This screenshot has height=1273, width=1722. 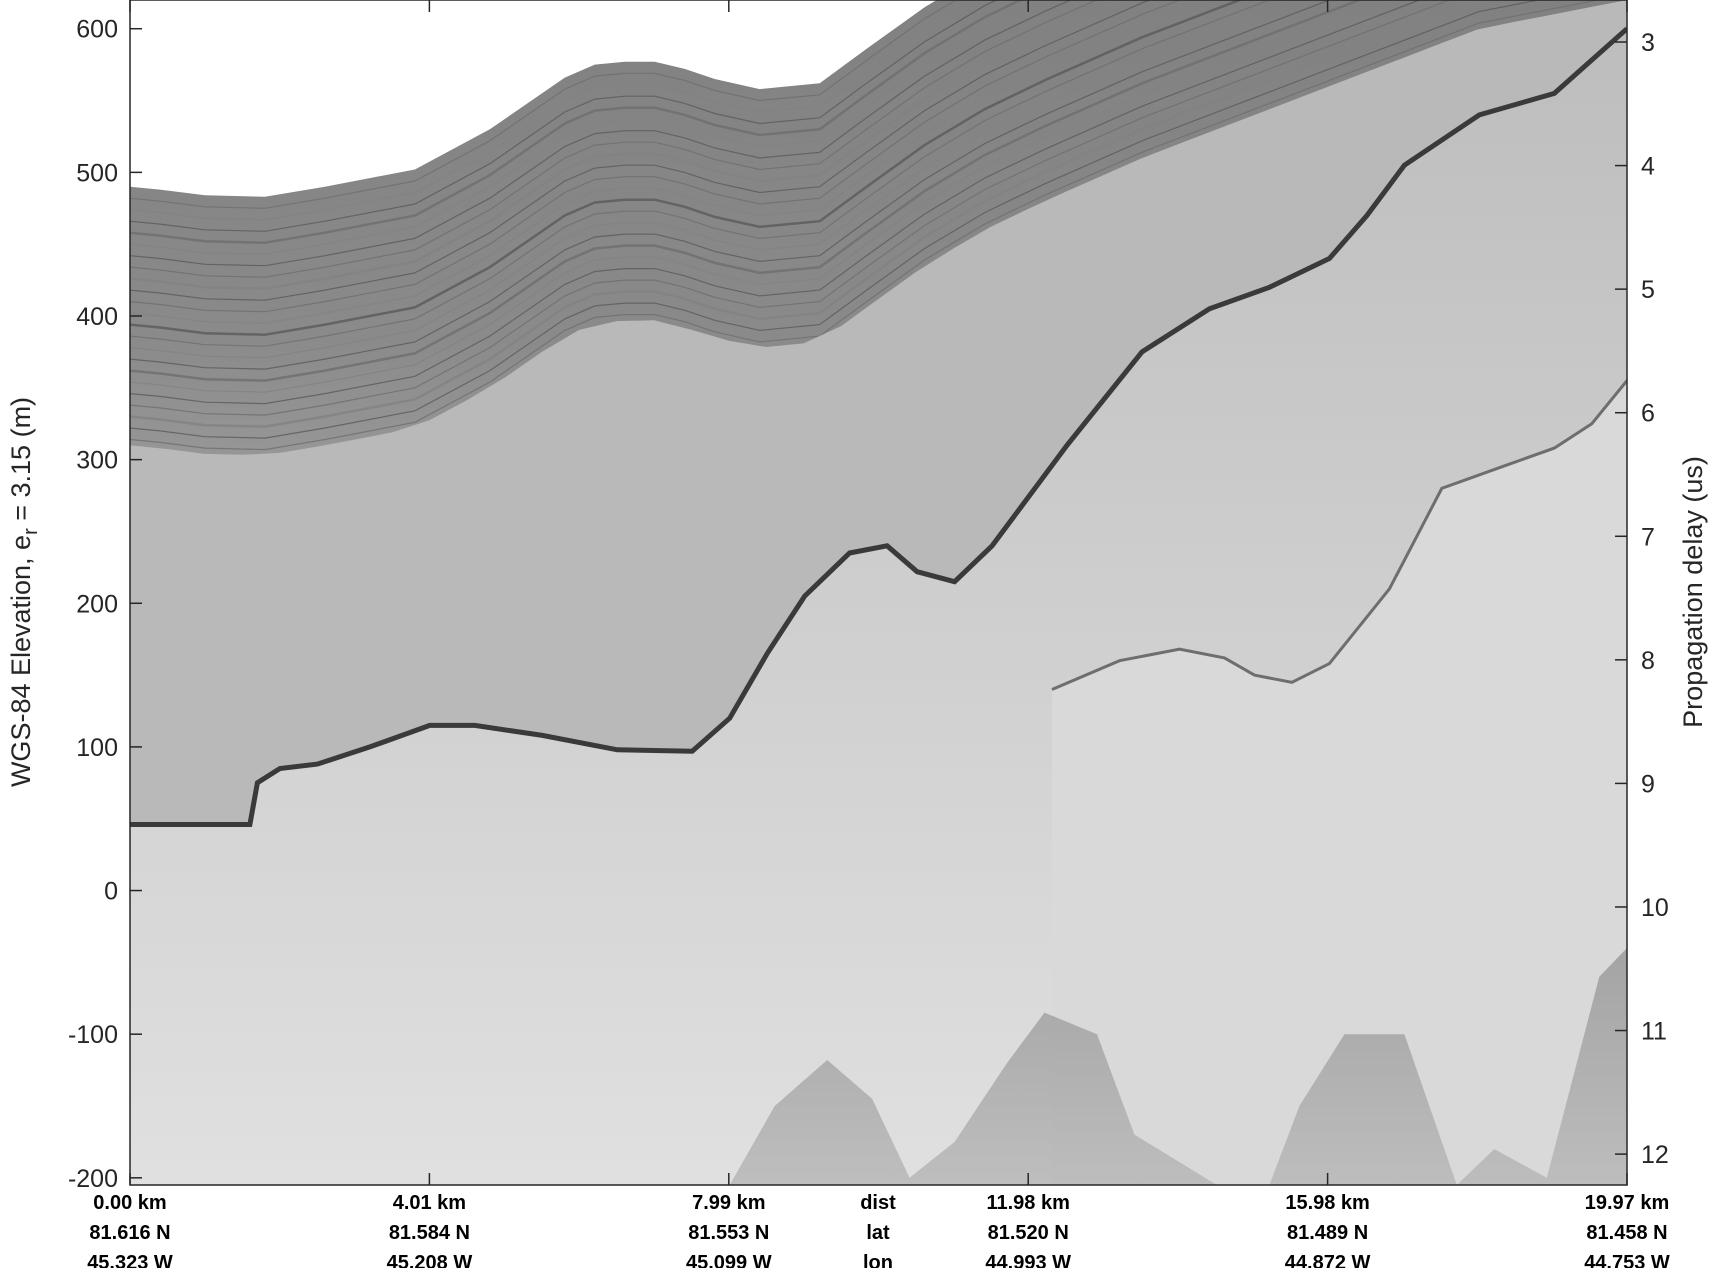 I want to click on right-tick-label: 12, so click(x=1655, y=1155).